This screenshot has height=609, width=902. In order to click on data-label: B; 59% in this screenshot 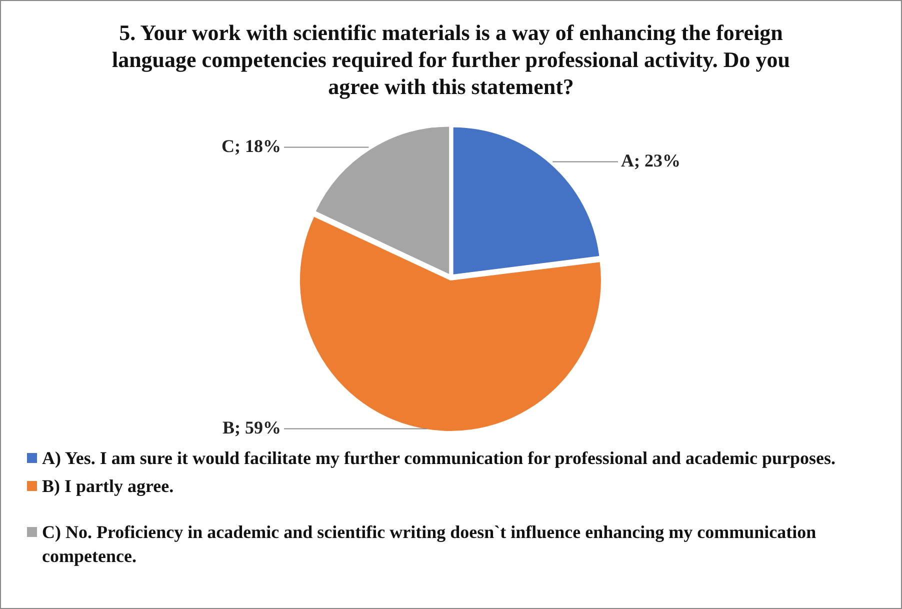, I will do `click(251, 427)`.